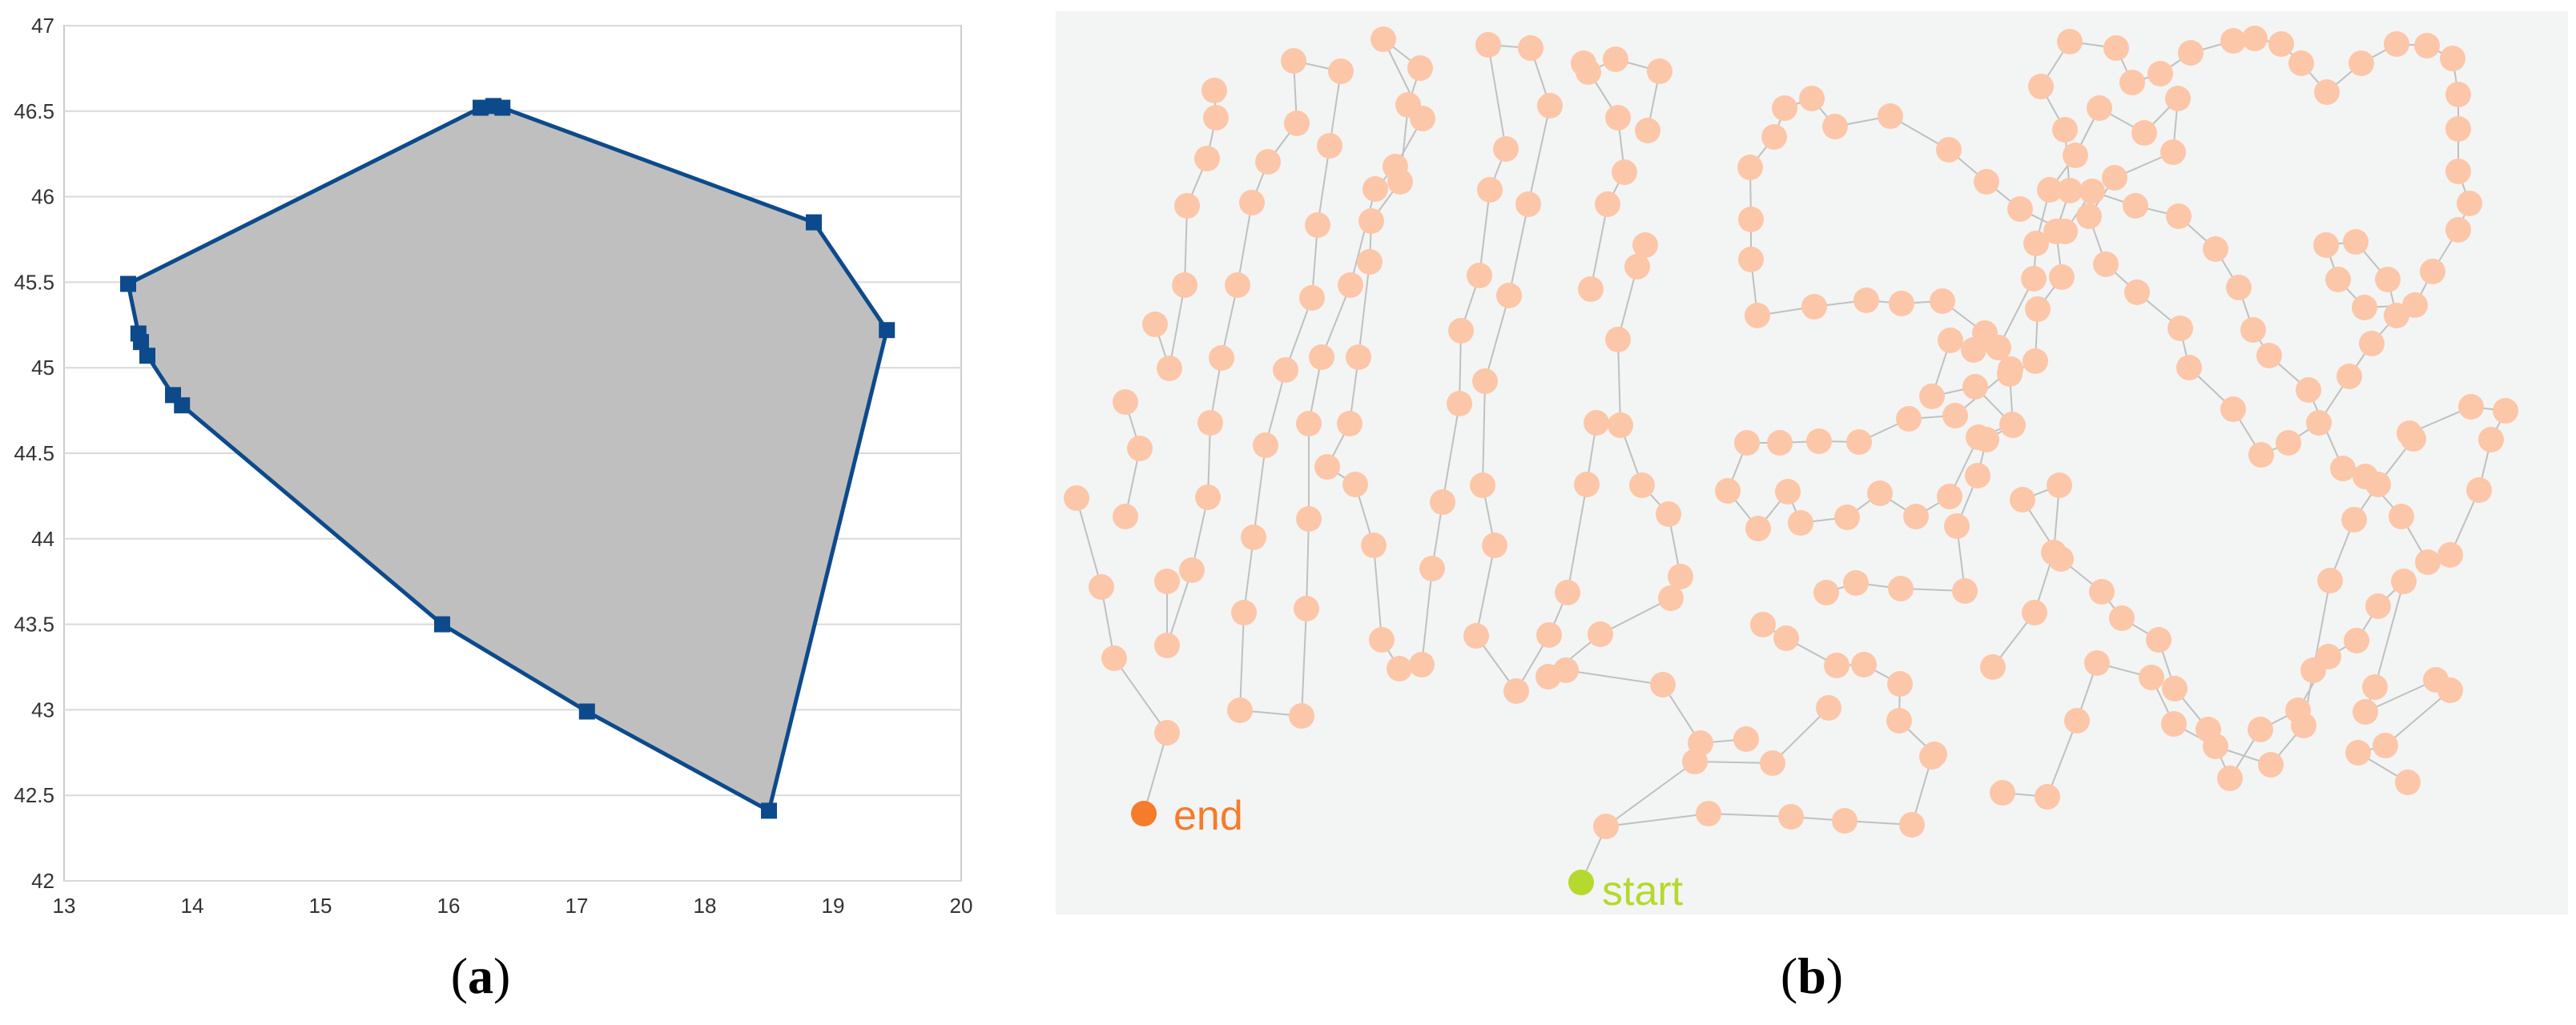  Describe the element at coordinates (34, 453) in the screenshot. I see `y-tick-label: 44.5` at that location.